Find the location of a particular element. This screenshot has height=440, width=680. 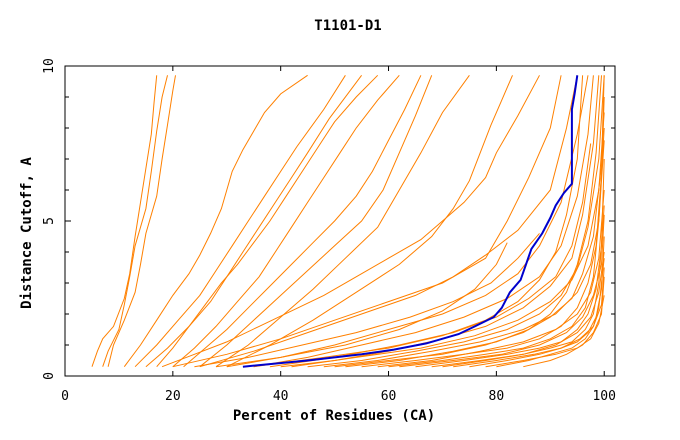

series-line-m28 is located at coordinates (361, 305).